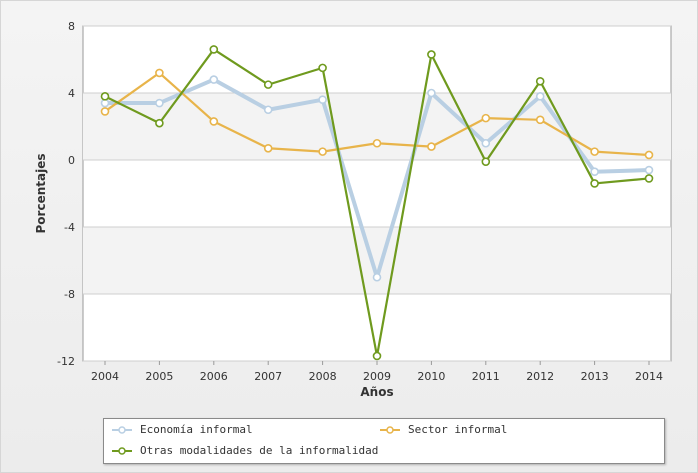 The height and width of the screenshot is (473, 698). Describe the element at coordinates (259, 450) in the screenshot. I see `legend-label: Otras modalidades de la informalidad` at that location.